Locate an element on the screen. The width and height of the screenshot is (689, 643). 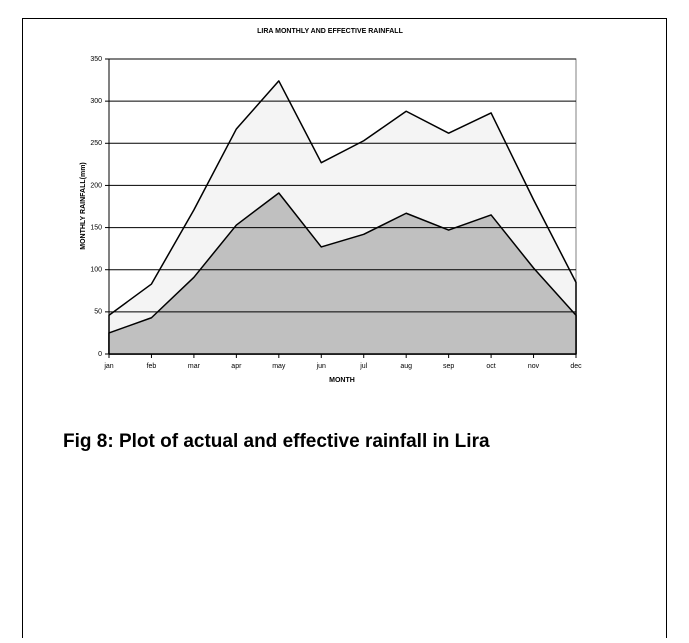
y-tick-label: 0 is located at coordinates (100, 354).